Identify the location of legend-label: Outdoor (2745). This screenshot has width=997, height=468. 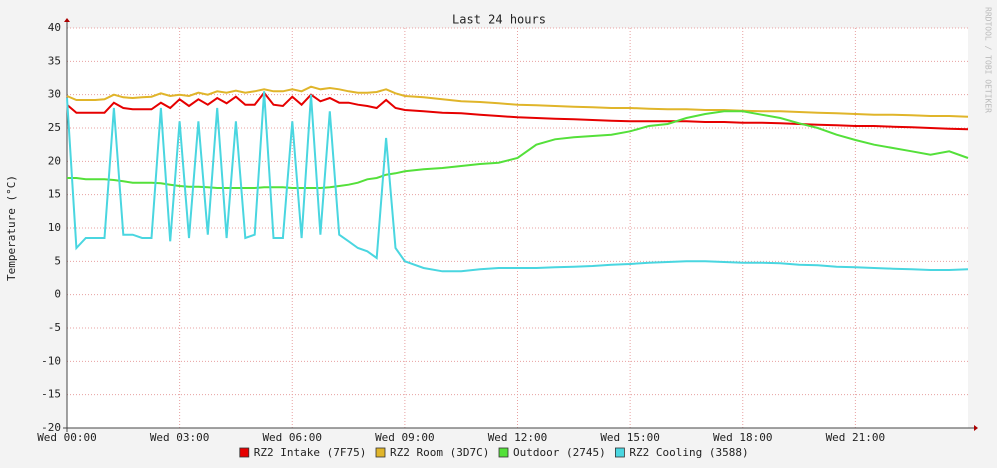
(559, 452).